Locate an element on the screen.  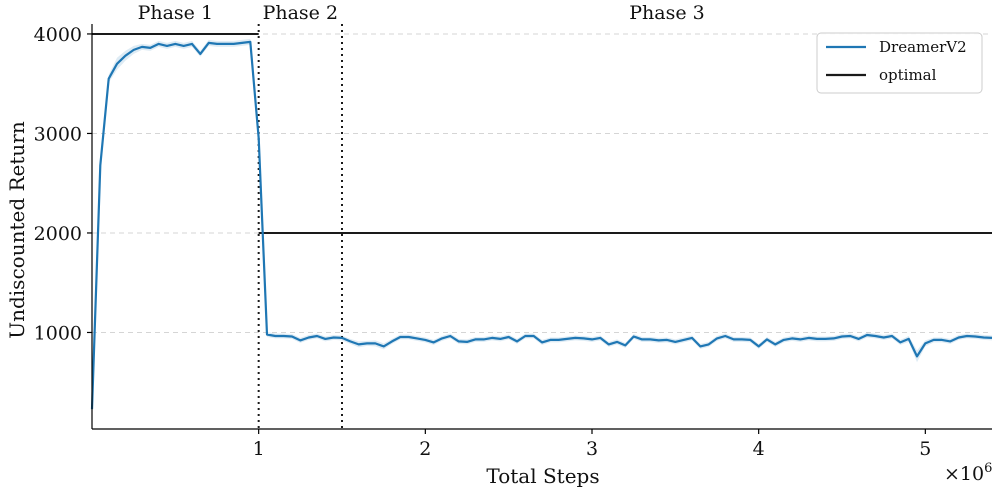
x-multiplier-label: ×10⁶ is located at coordinates (968, 473).